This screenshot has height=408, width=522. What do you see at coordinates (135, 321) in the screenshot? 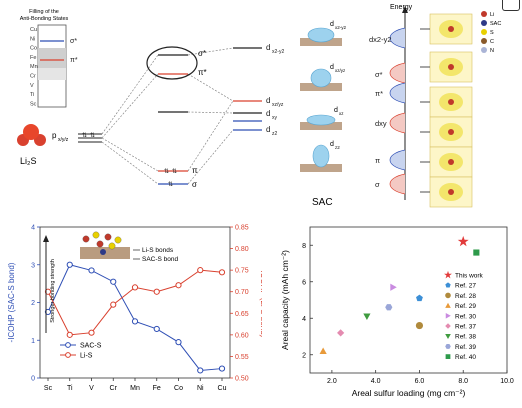
I see `point-sac-s-mn` at bounding box center [135, 321].